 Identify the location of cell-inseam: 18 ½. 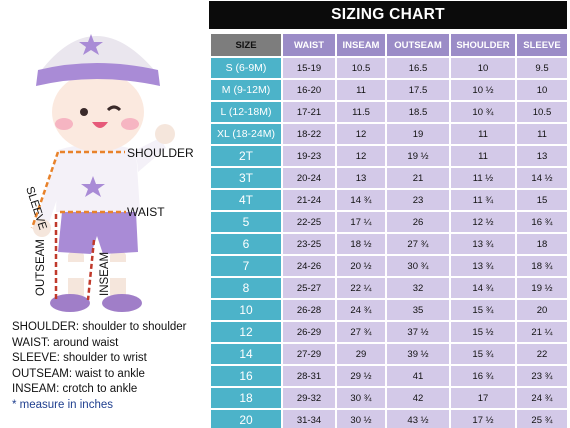
(361, 244).